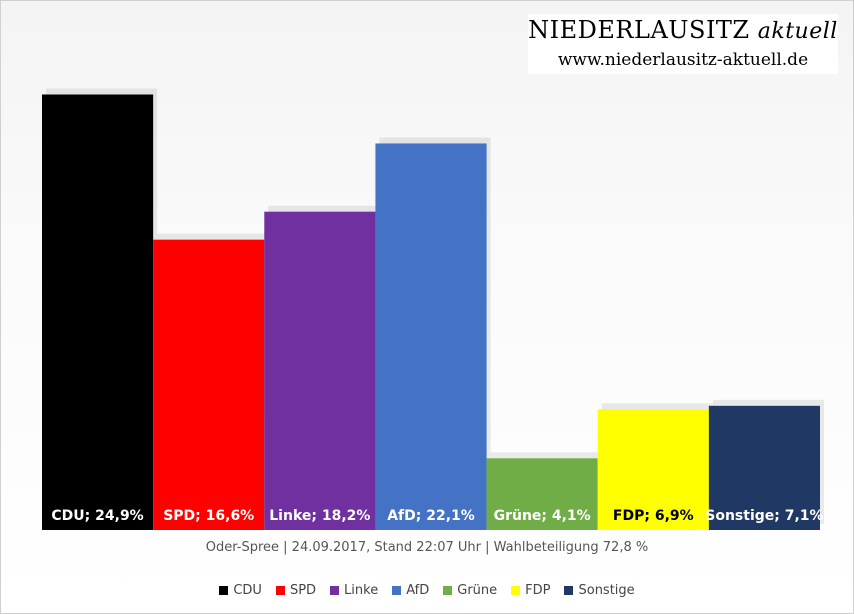 This screenshot has height=614, width=854. What do you see at coordinates (319, 516) in the screenshot?
I see `data-label-linke: Linke; 18,2%` at bounding box center [319, 516].